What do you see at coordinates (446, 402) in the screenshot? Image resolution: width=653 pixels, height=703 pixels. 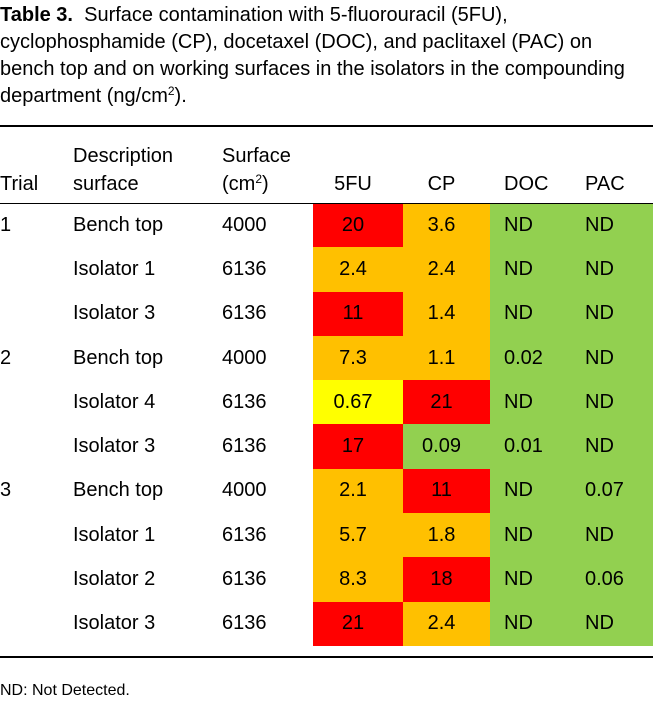 I see `cp-cell: 21` at bounding box center [446, 402].